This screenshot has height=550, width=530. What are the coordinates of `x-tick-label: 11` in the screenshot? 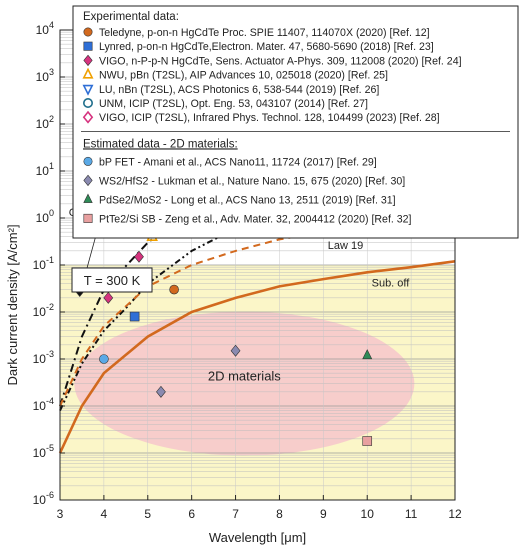 It's located at (411, 514).